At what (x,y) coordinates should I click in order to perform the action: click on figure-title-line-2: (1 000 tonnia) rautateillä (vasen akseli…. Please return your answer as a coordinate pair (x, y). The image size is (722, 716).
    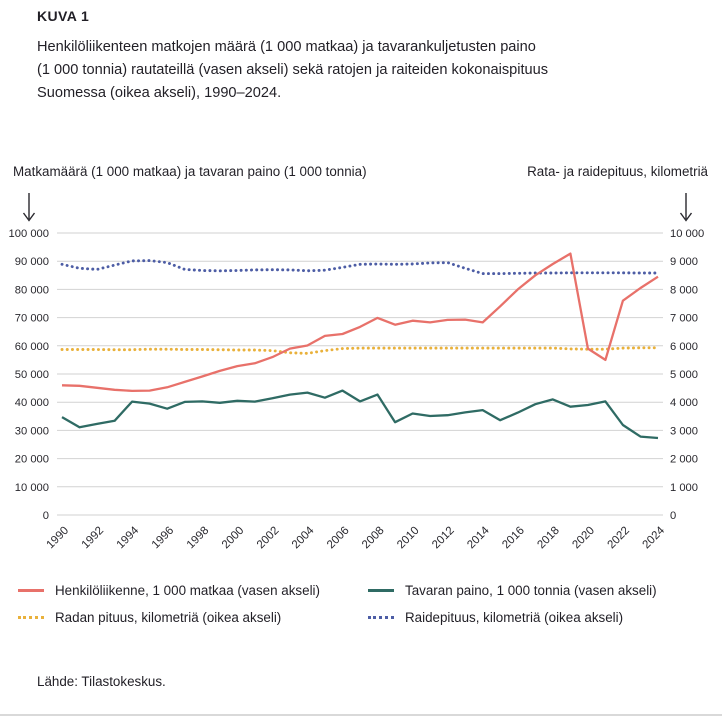
    Looking at the image, I should click on (293, 70).